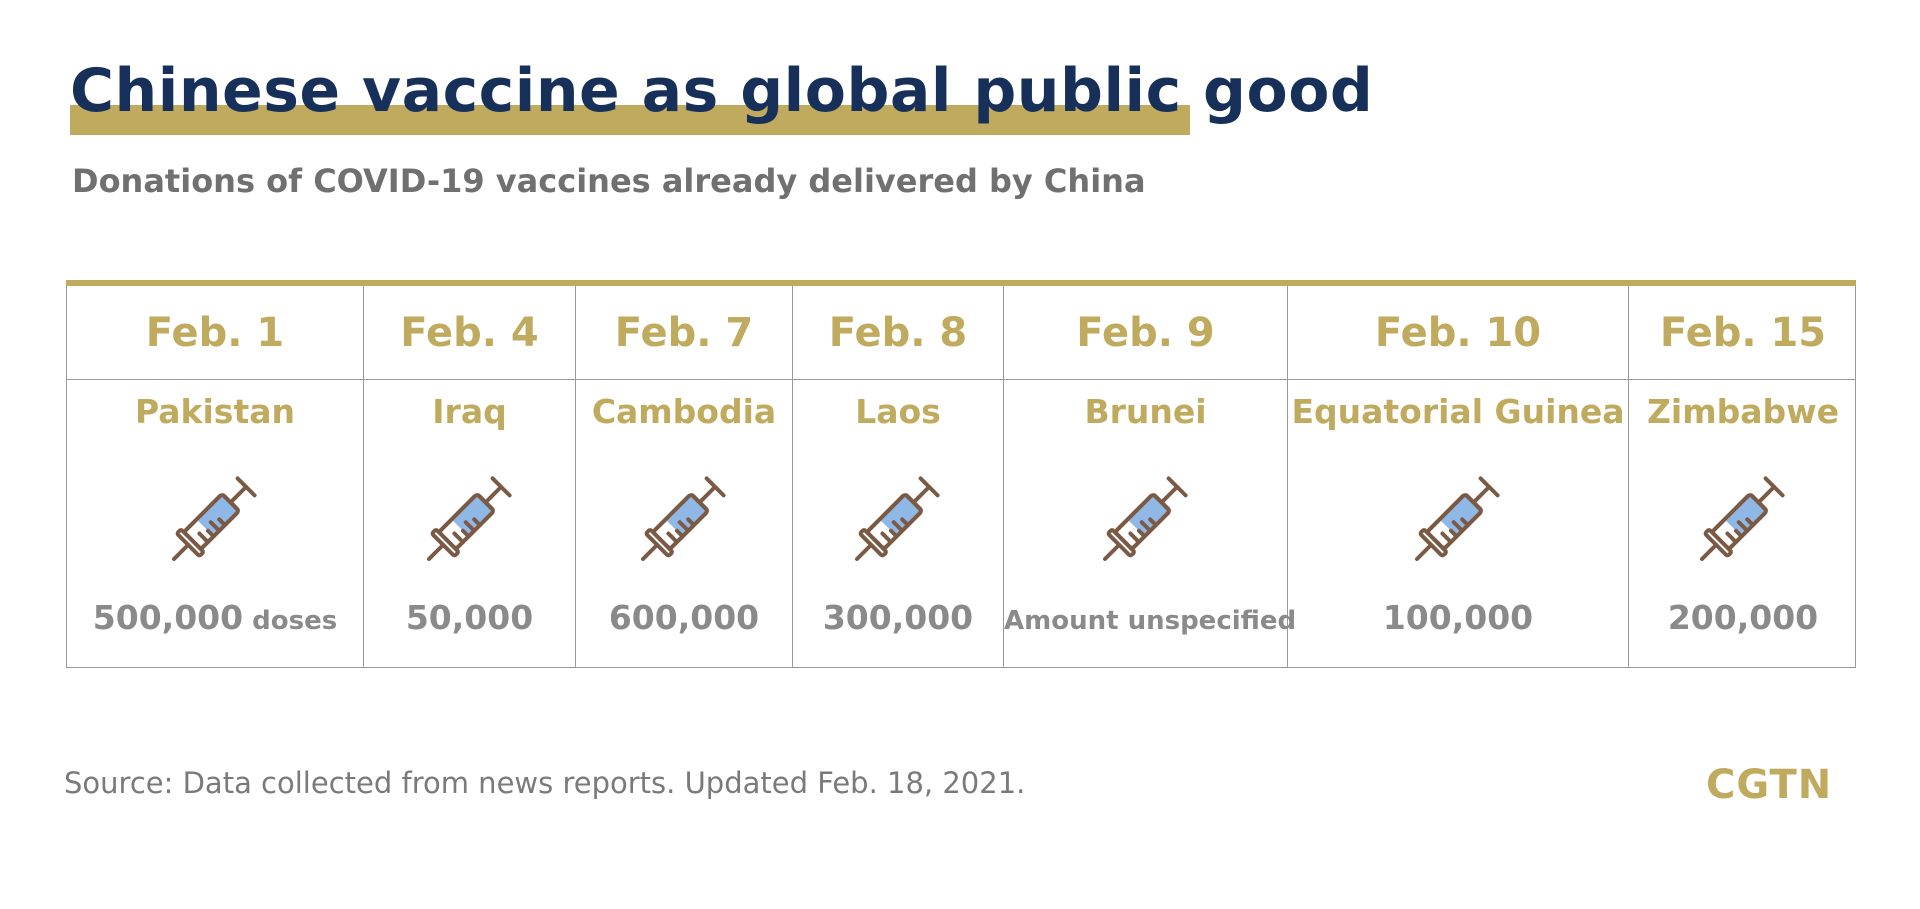 The image size is (1920, 909). I want to click on country-label: Equatorial Guinea, so click(1458, 411).